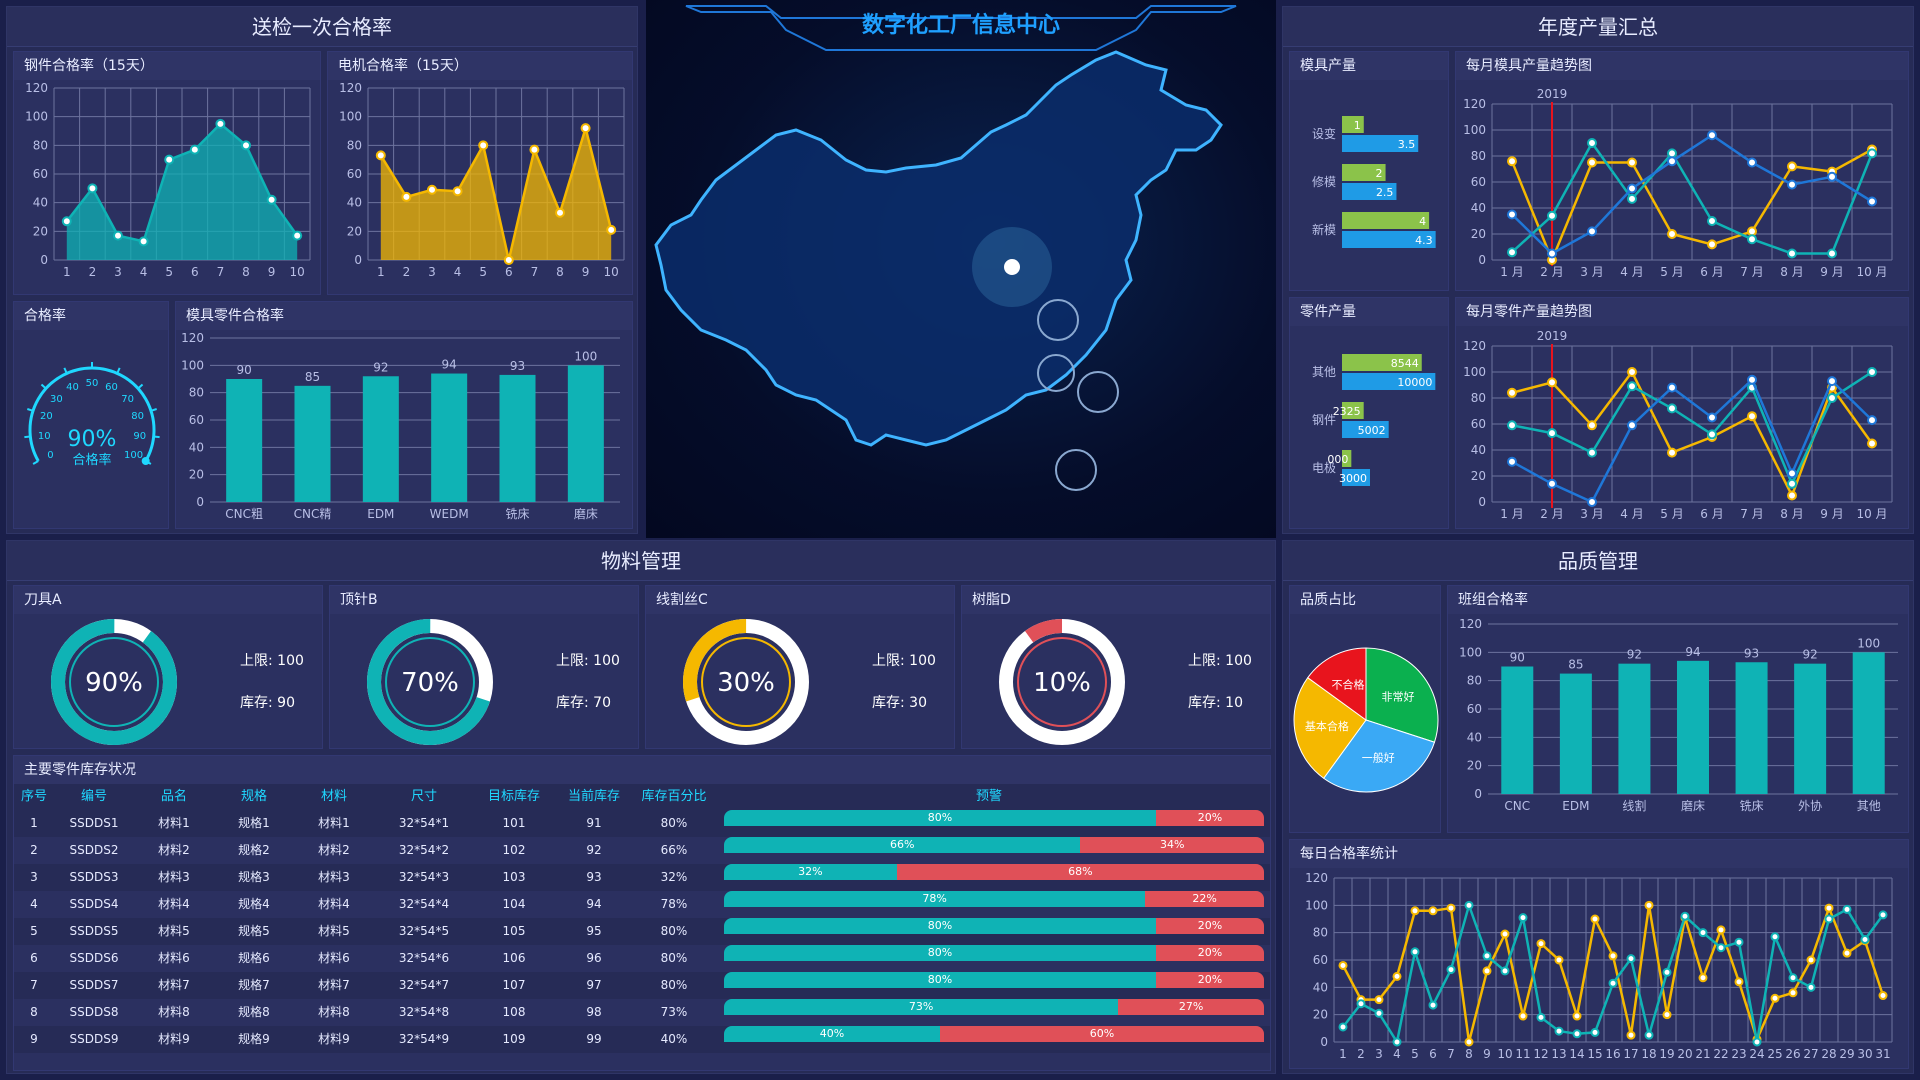  What do you see at coordinates (899, 703) in the screenshot?
I see `material-stock: 库存: 30` at bounding box center [899, 703].